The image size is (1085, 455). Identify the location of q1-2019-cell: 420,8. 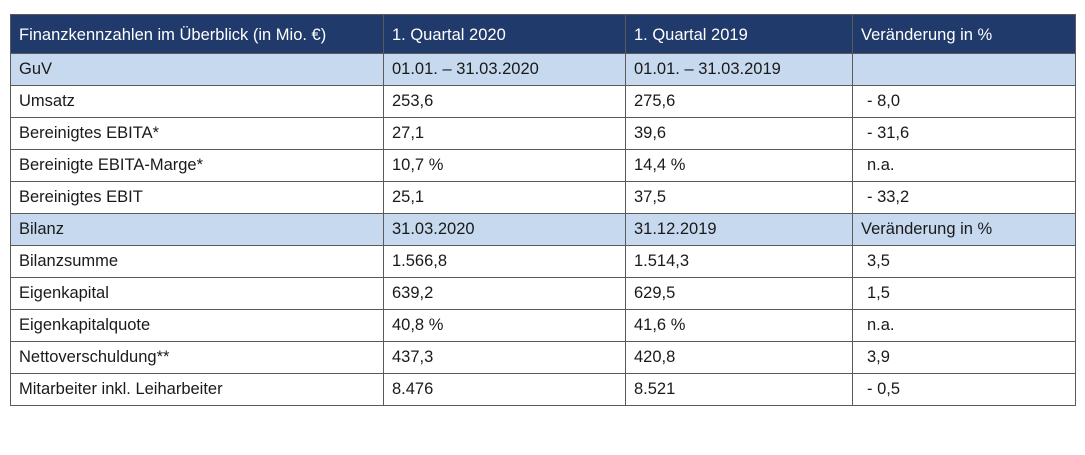
(739, 357).